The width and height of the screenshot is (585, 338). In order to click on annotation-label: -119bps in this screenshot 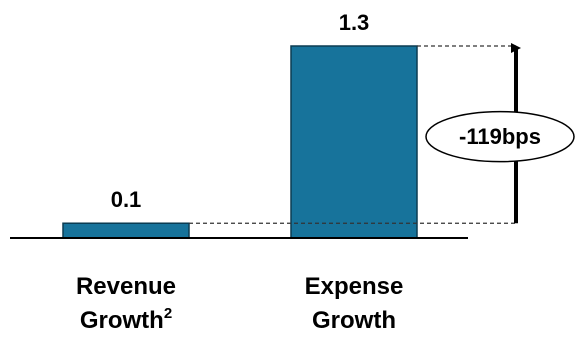, I will do `click(500, 136)`.